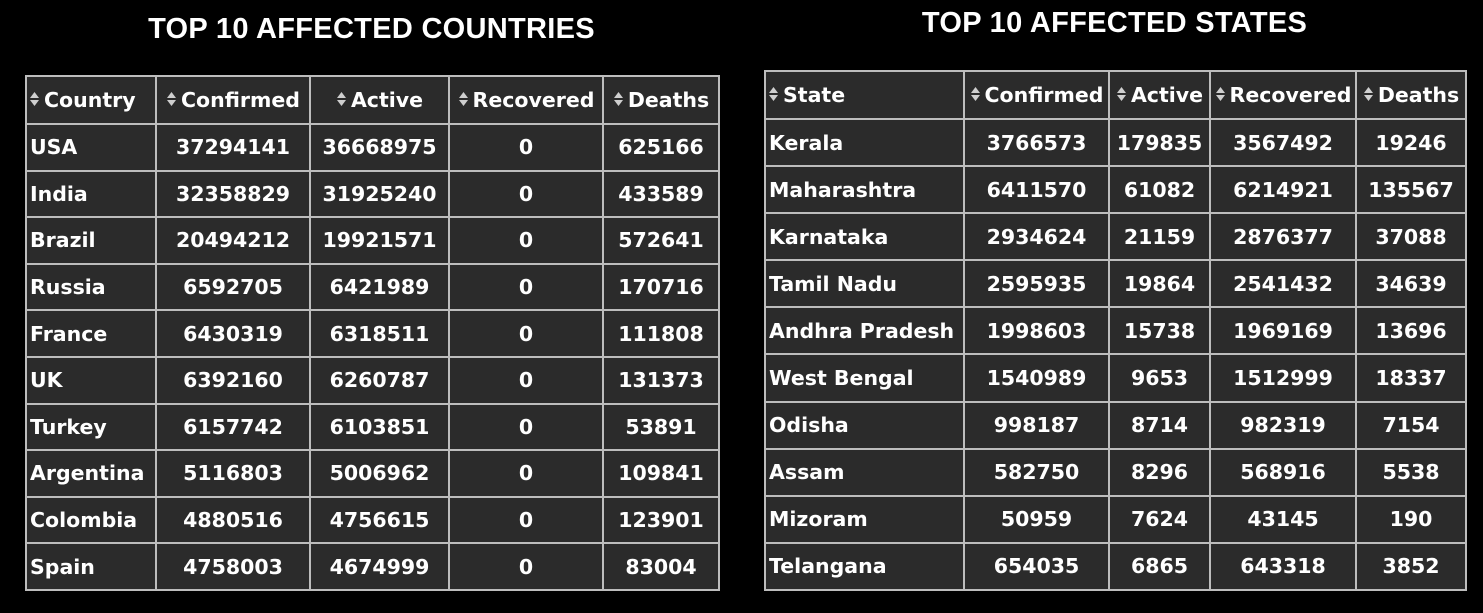 The image size is (1483, 613). What do you see at coordinates (91, 520) in the screenshot?
I see `countries-cell-country: Colombia` at bounding box center [91, 520].